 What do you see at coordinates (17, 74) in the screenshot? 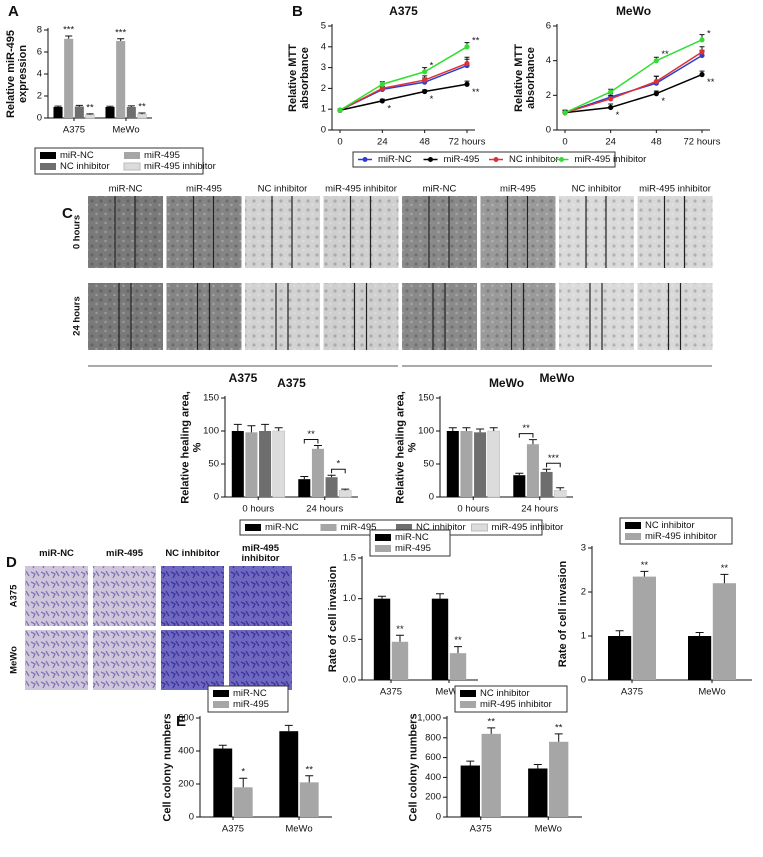
I see `y-axis-label-box: Relative miR-495 expression` at bounding box center [17, 74].